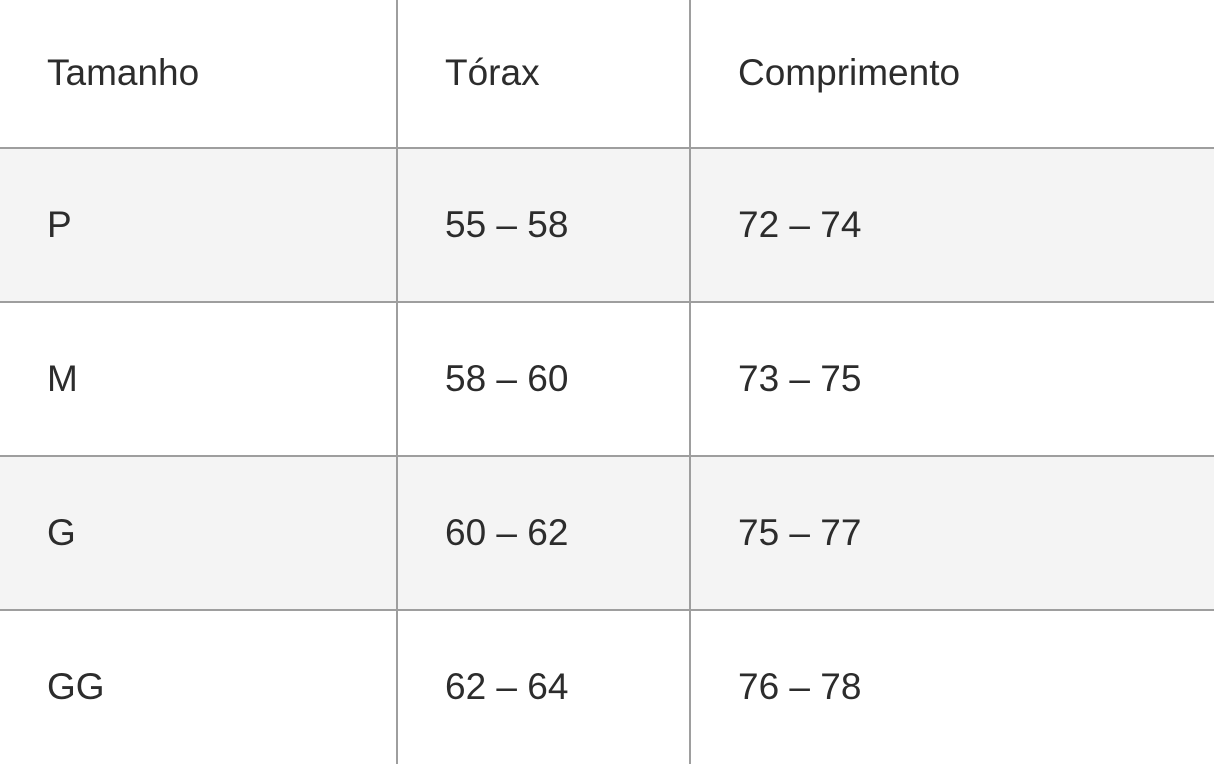 This screenshot has width=1214, height=764. Describe the element at coordinates (544, 687) in the screenshot. I see `cell-torax: 62 – 64` at that location.